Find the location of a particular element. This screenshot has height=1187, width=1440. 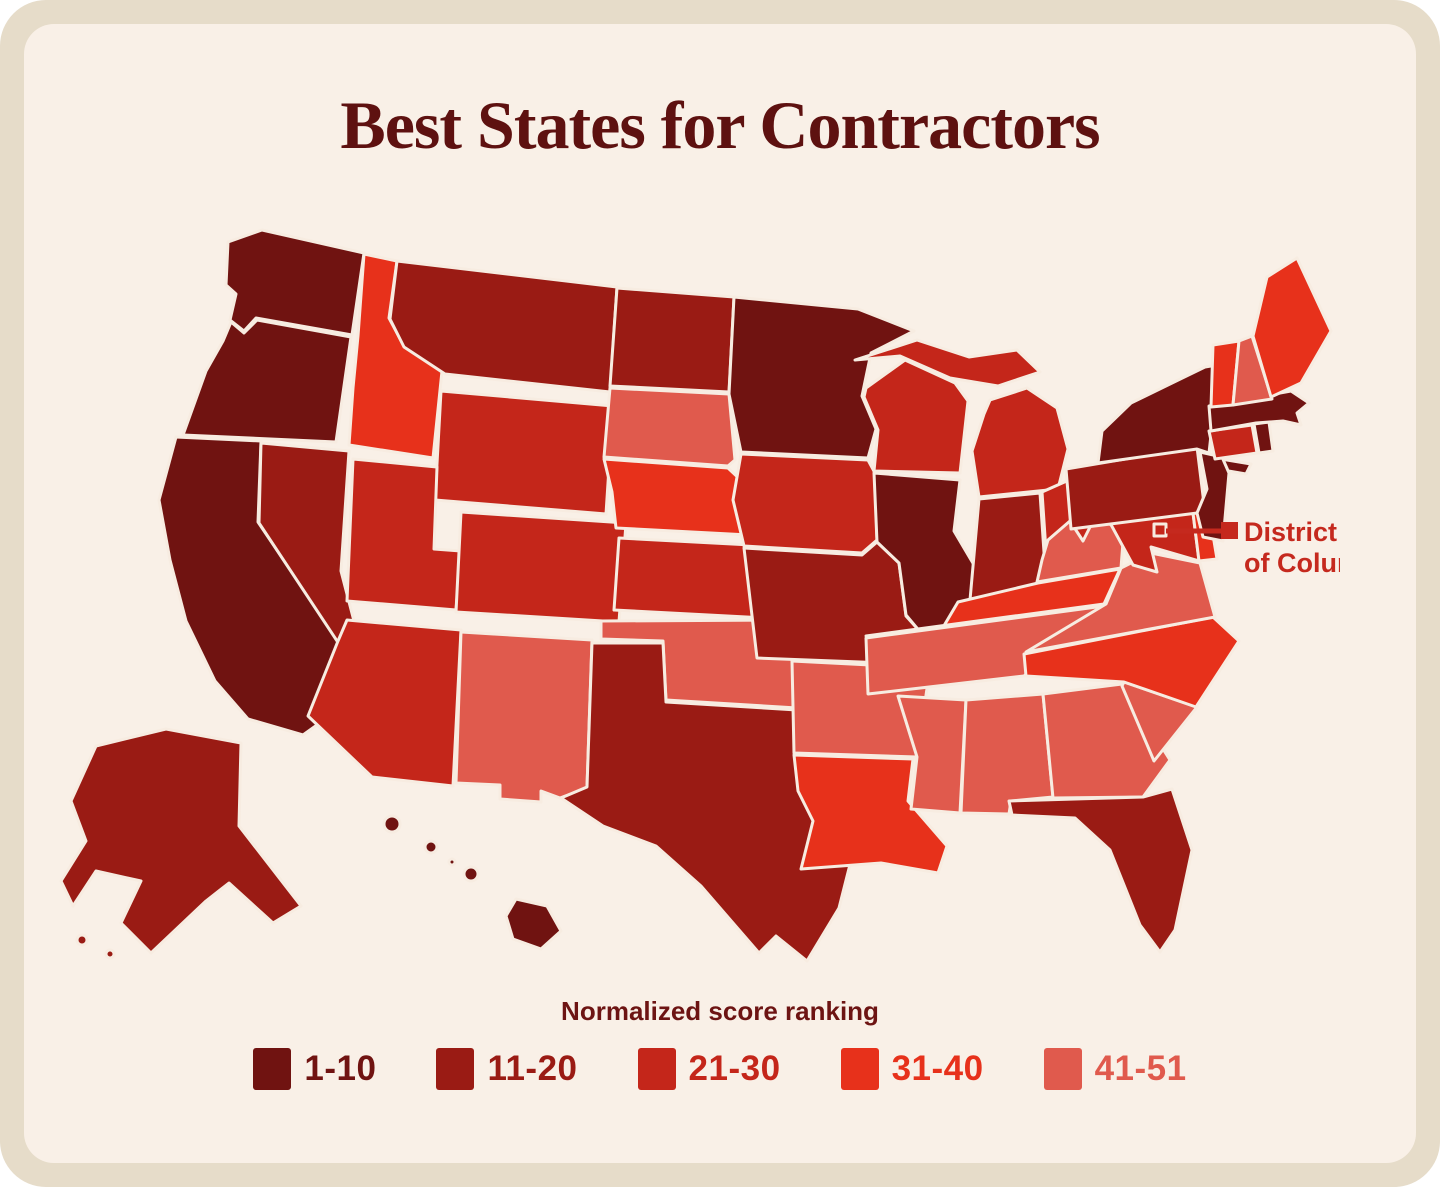

legend-item-11-20: 11-20 is located at coordinates (506, 1069).